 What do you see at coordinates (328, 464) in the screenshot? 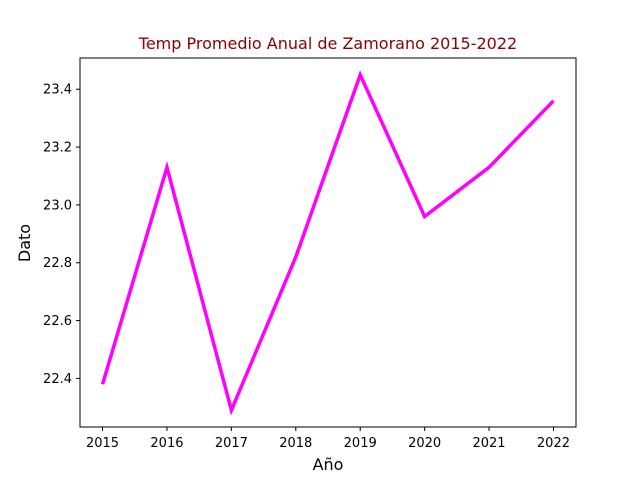
I see `x-axis-label: Año` at bounding box center [328, 464].